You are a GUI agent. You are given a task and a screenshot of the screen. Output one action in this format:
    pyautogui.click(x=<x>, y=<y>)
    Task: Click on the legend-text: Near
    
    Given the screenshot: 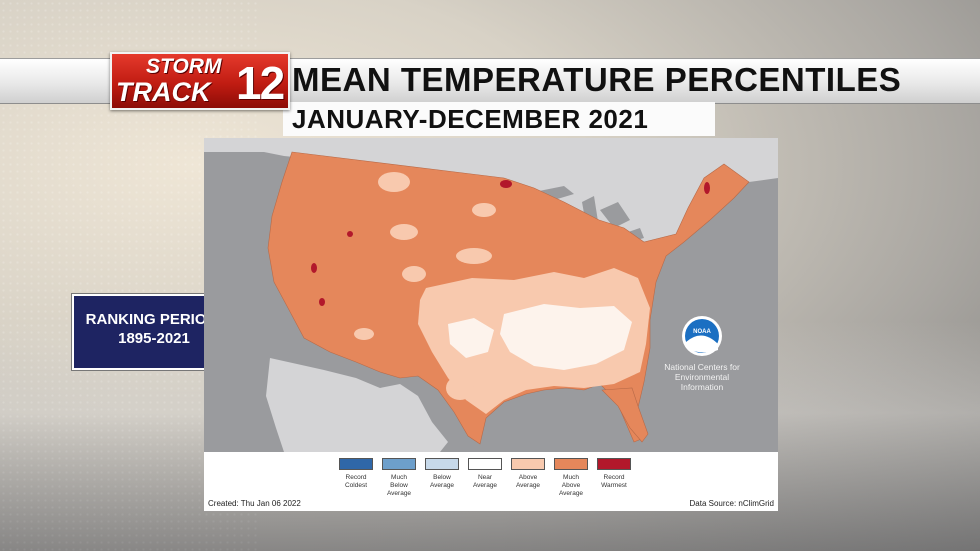 What is the action you would take?
    pyautogui.click(x=485, y=477)
    